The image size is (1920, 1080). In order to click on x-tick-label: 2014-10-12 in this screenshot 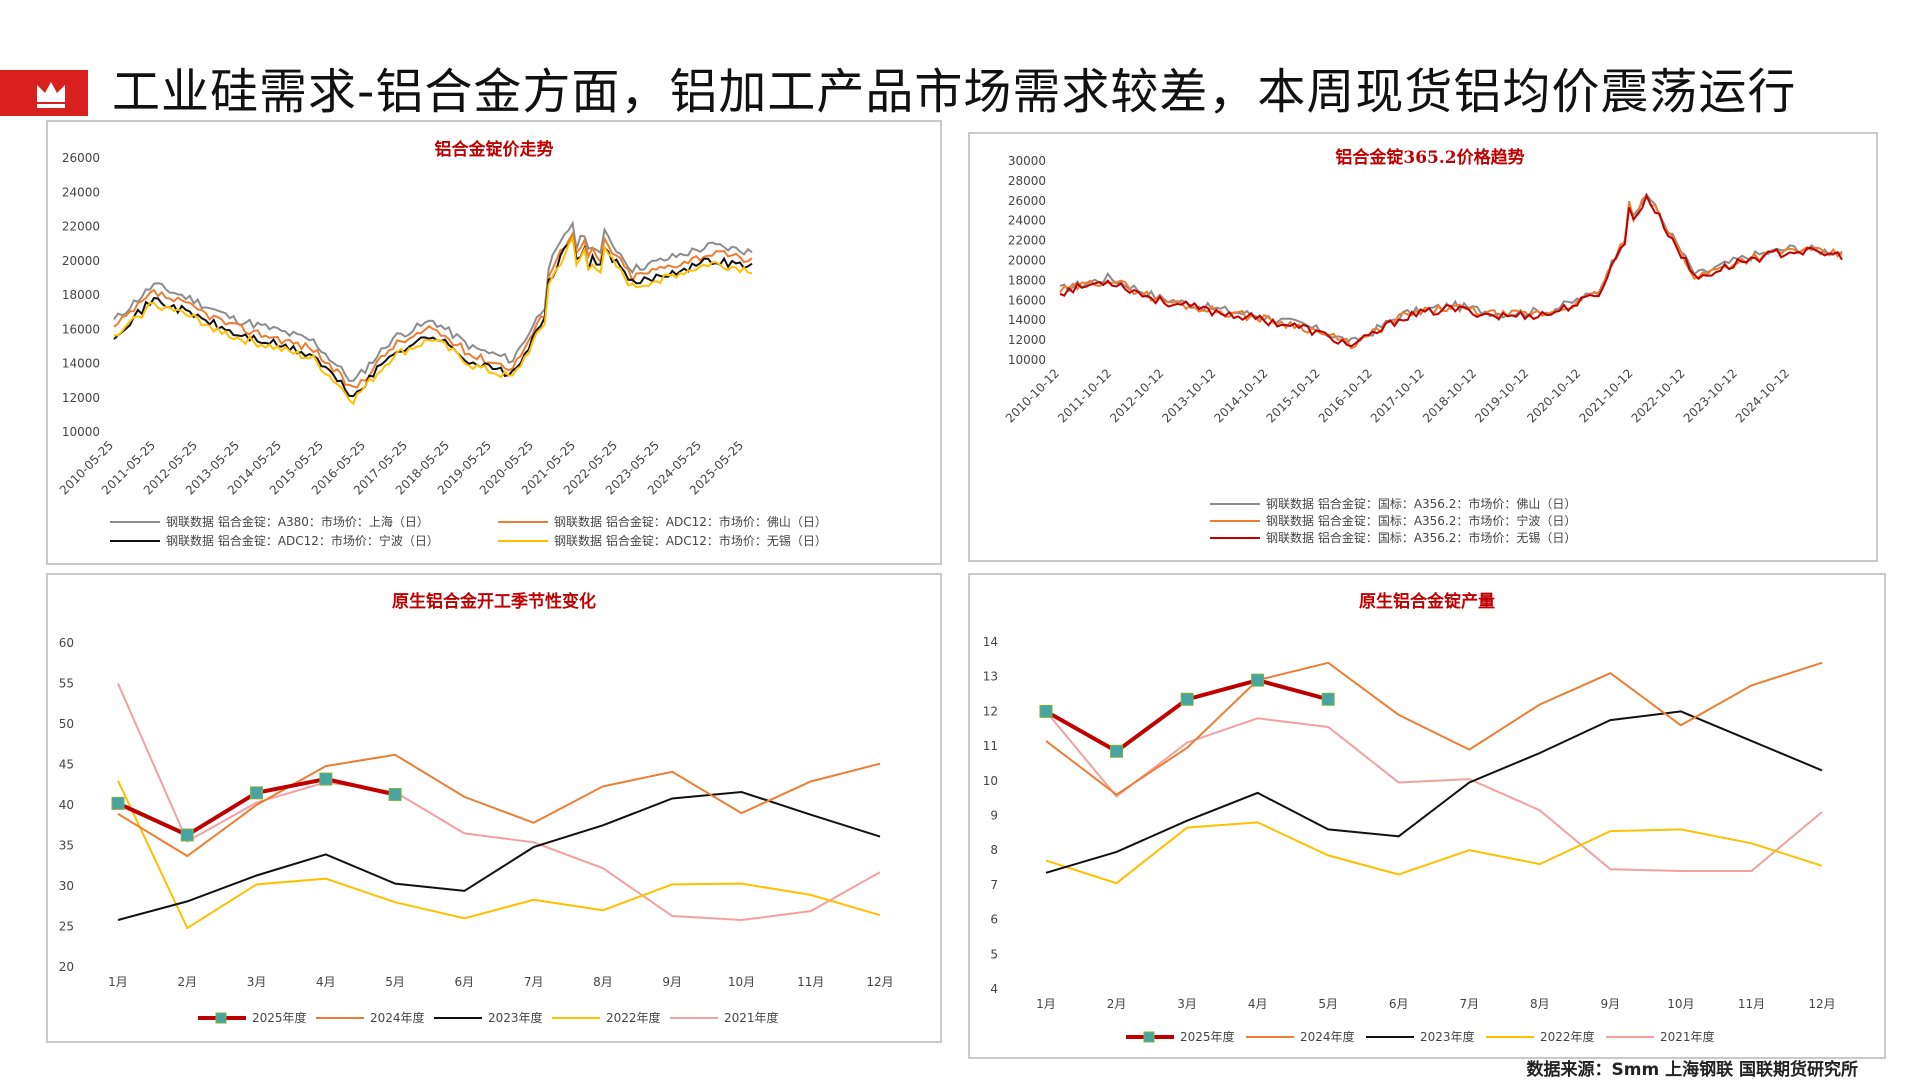, I will do `click(1240, 395)`.